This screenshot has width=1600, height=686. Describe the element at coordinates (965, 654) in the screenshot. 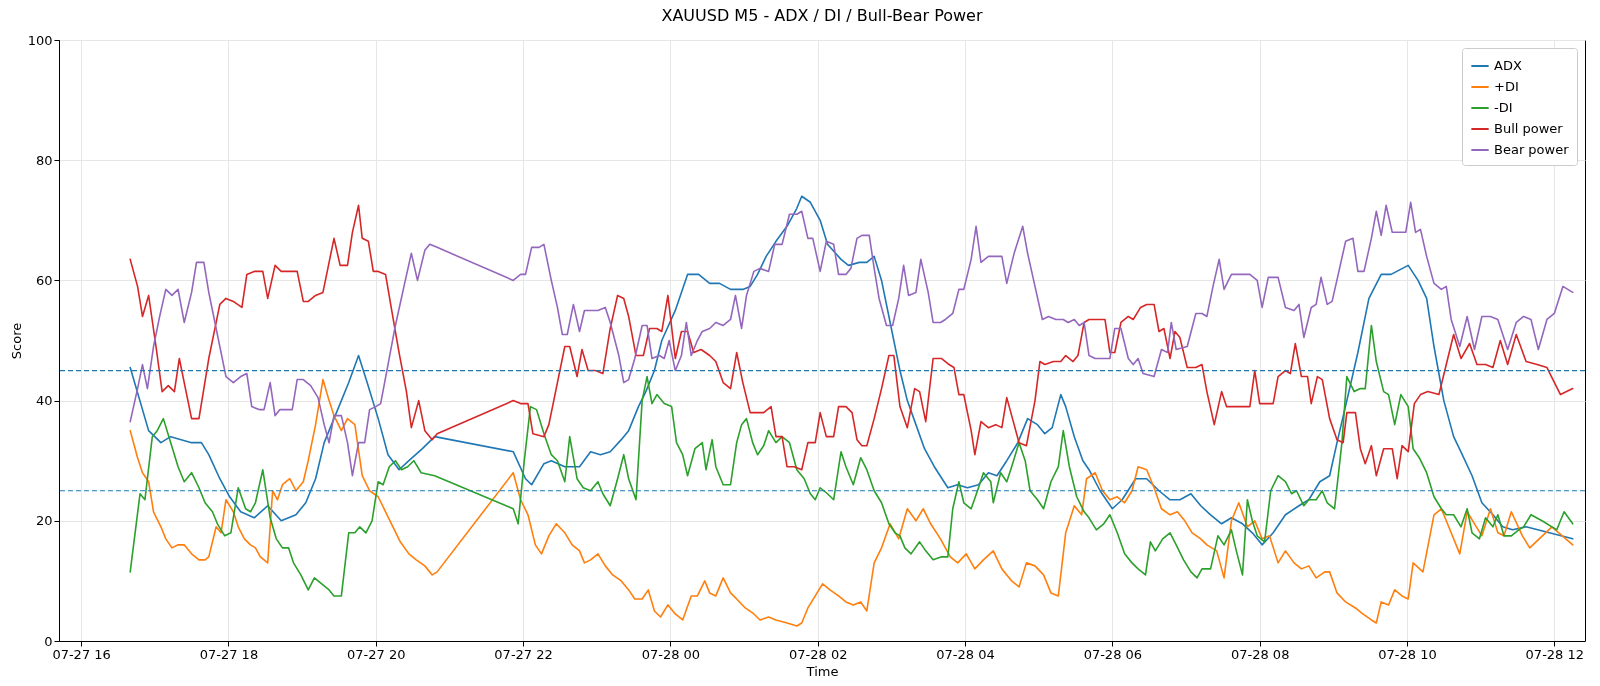

I see `x-tick-label: 07-28 04` at that location.